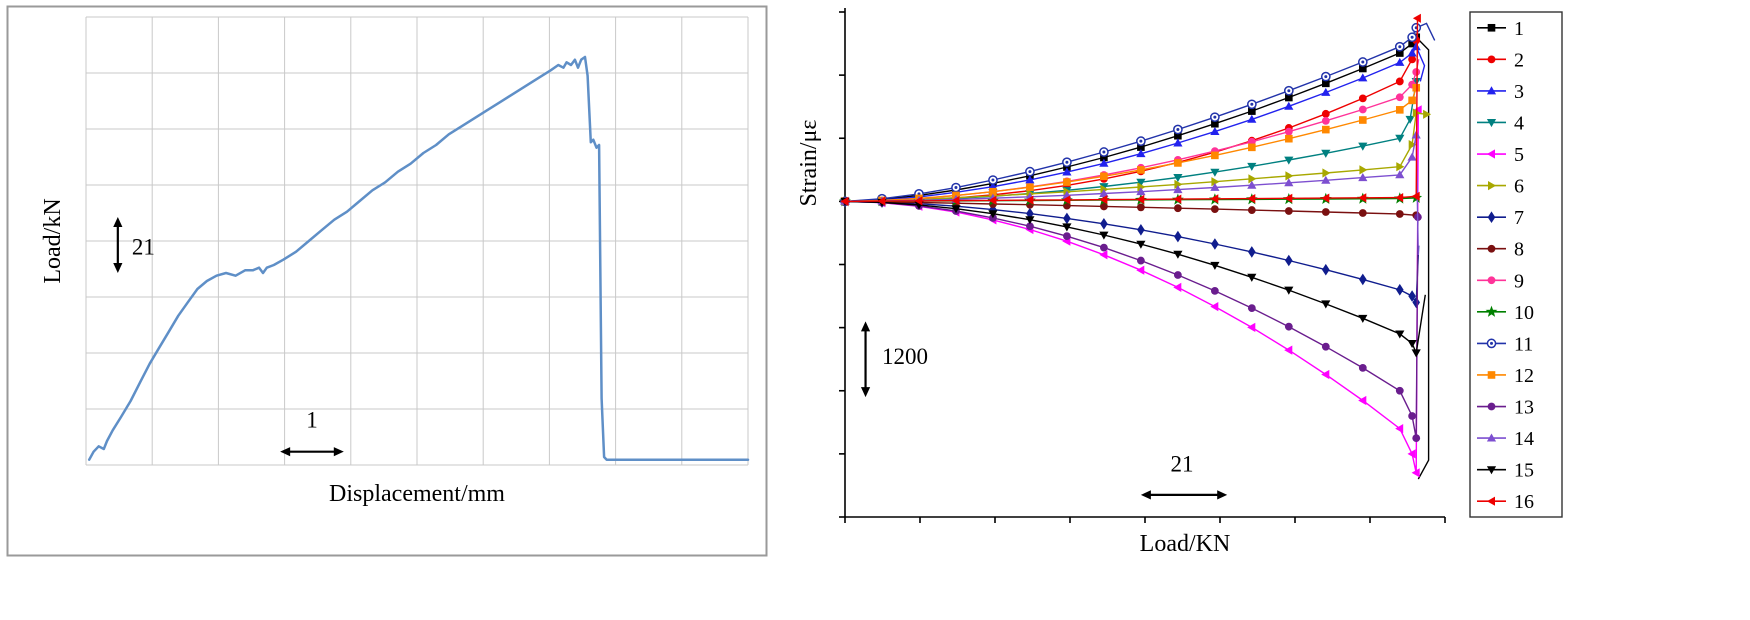 The height and width of the screenshot is (620, 1750). What do you see at coordinates (1500, 155) in the screenshot?
I see `legend-item-5: 5` at bounding box center [1500, 155].